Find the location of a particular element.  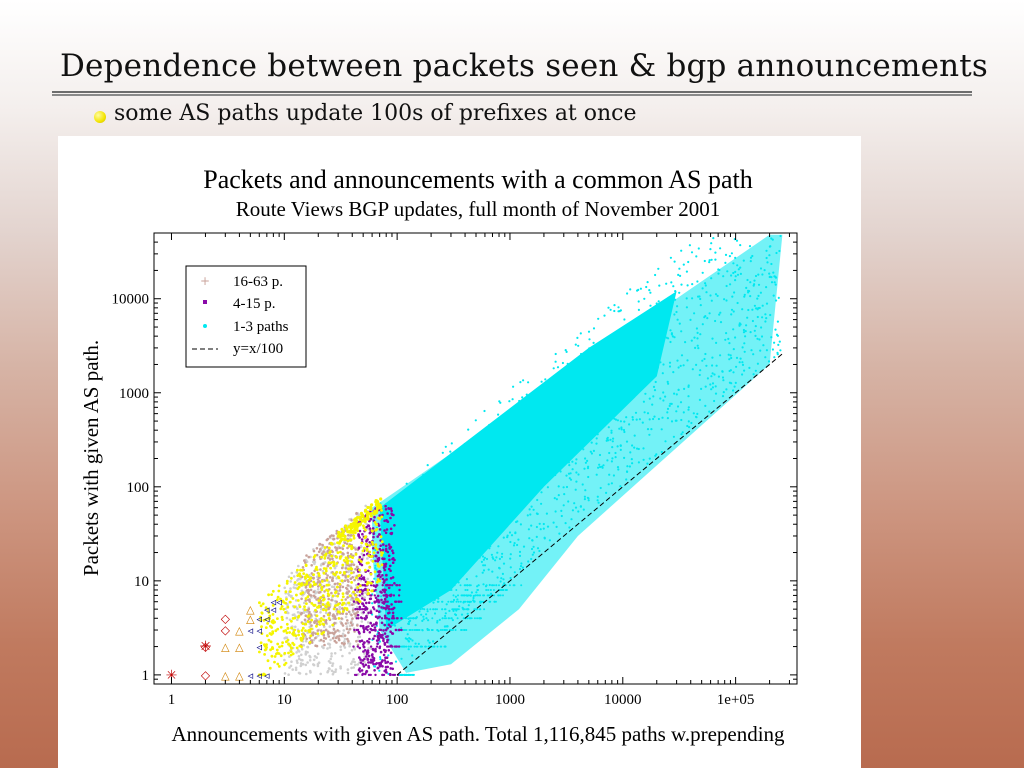

data-point-marker: ◇ is located at coordinates (206, 675).